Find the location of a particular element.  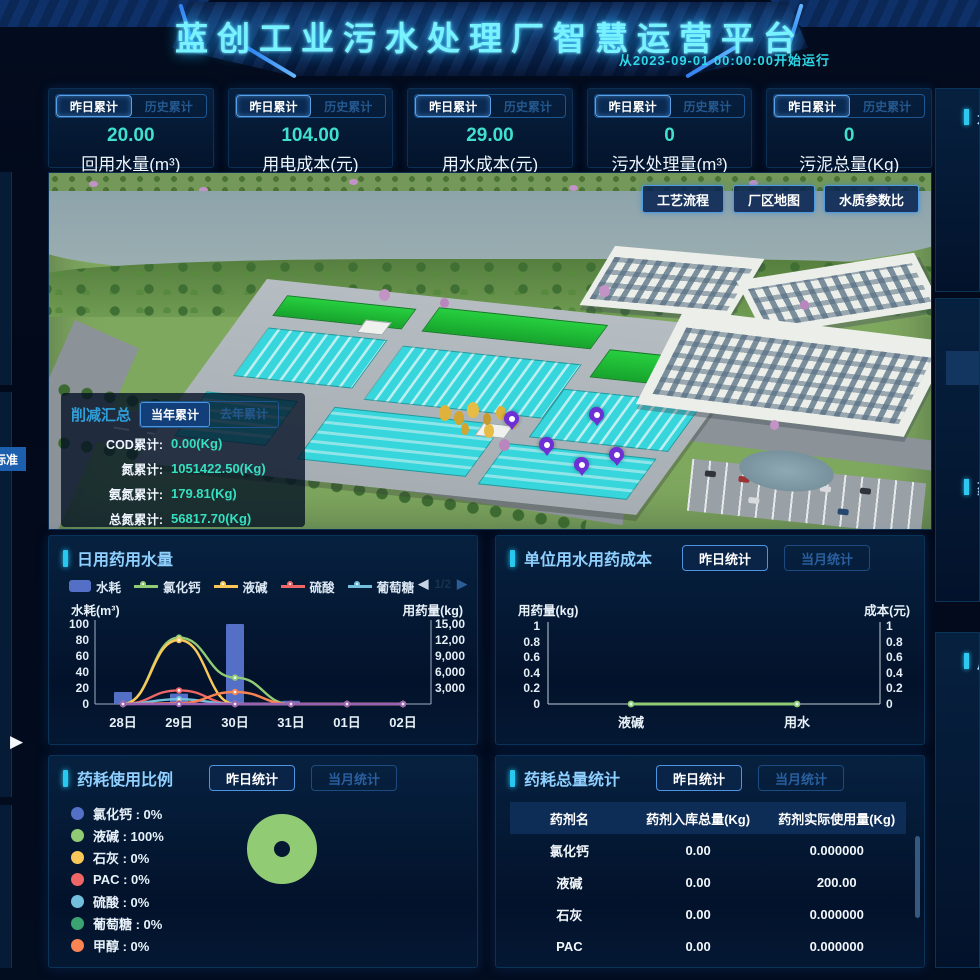

stat-card-tabbar: 昨日累计 历史累计 is located at coordinates (131, 106).